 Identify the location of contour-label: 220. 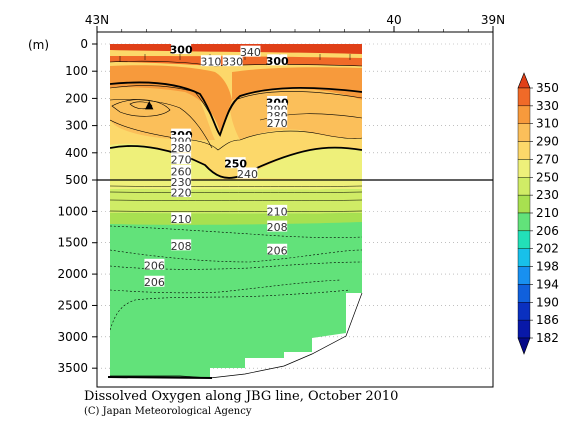
(181, 193).